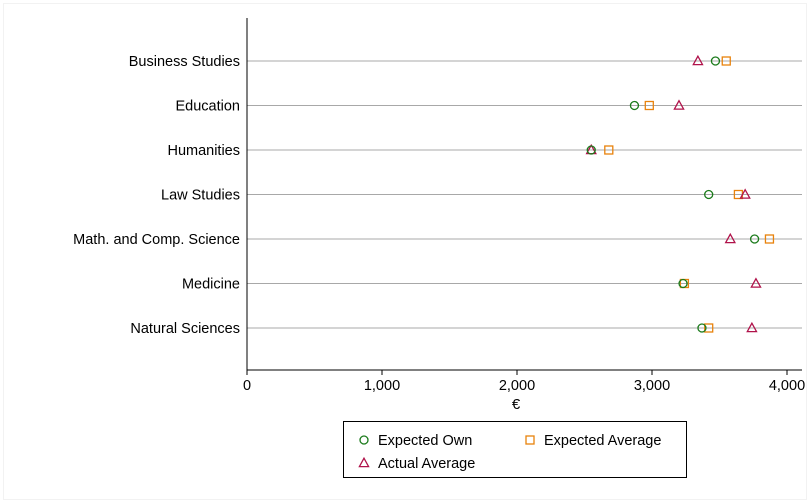  I want to click on marker-actual-average-math-and-comp-science, so click(730, 238).